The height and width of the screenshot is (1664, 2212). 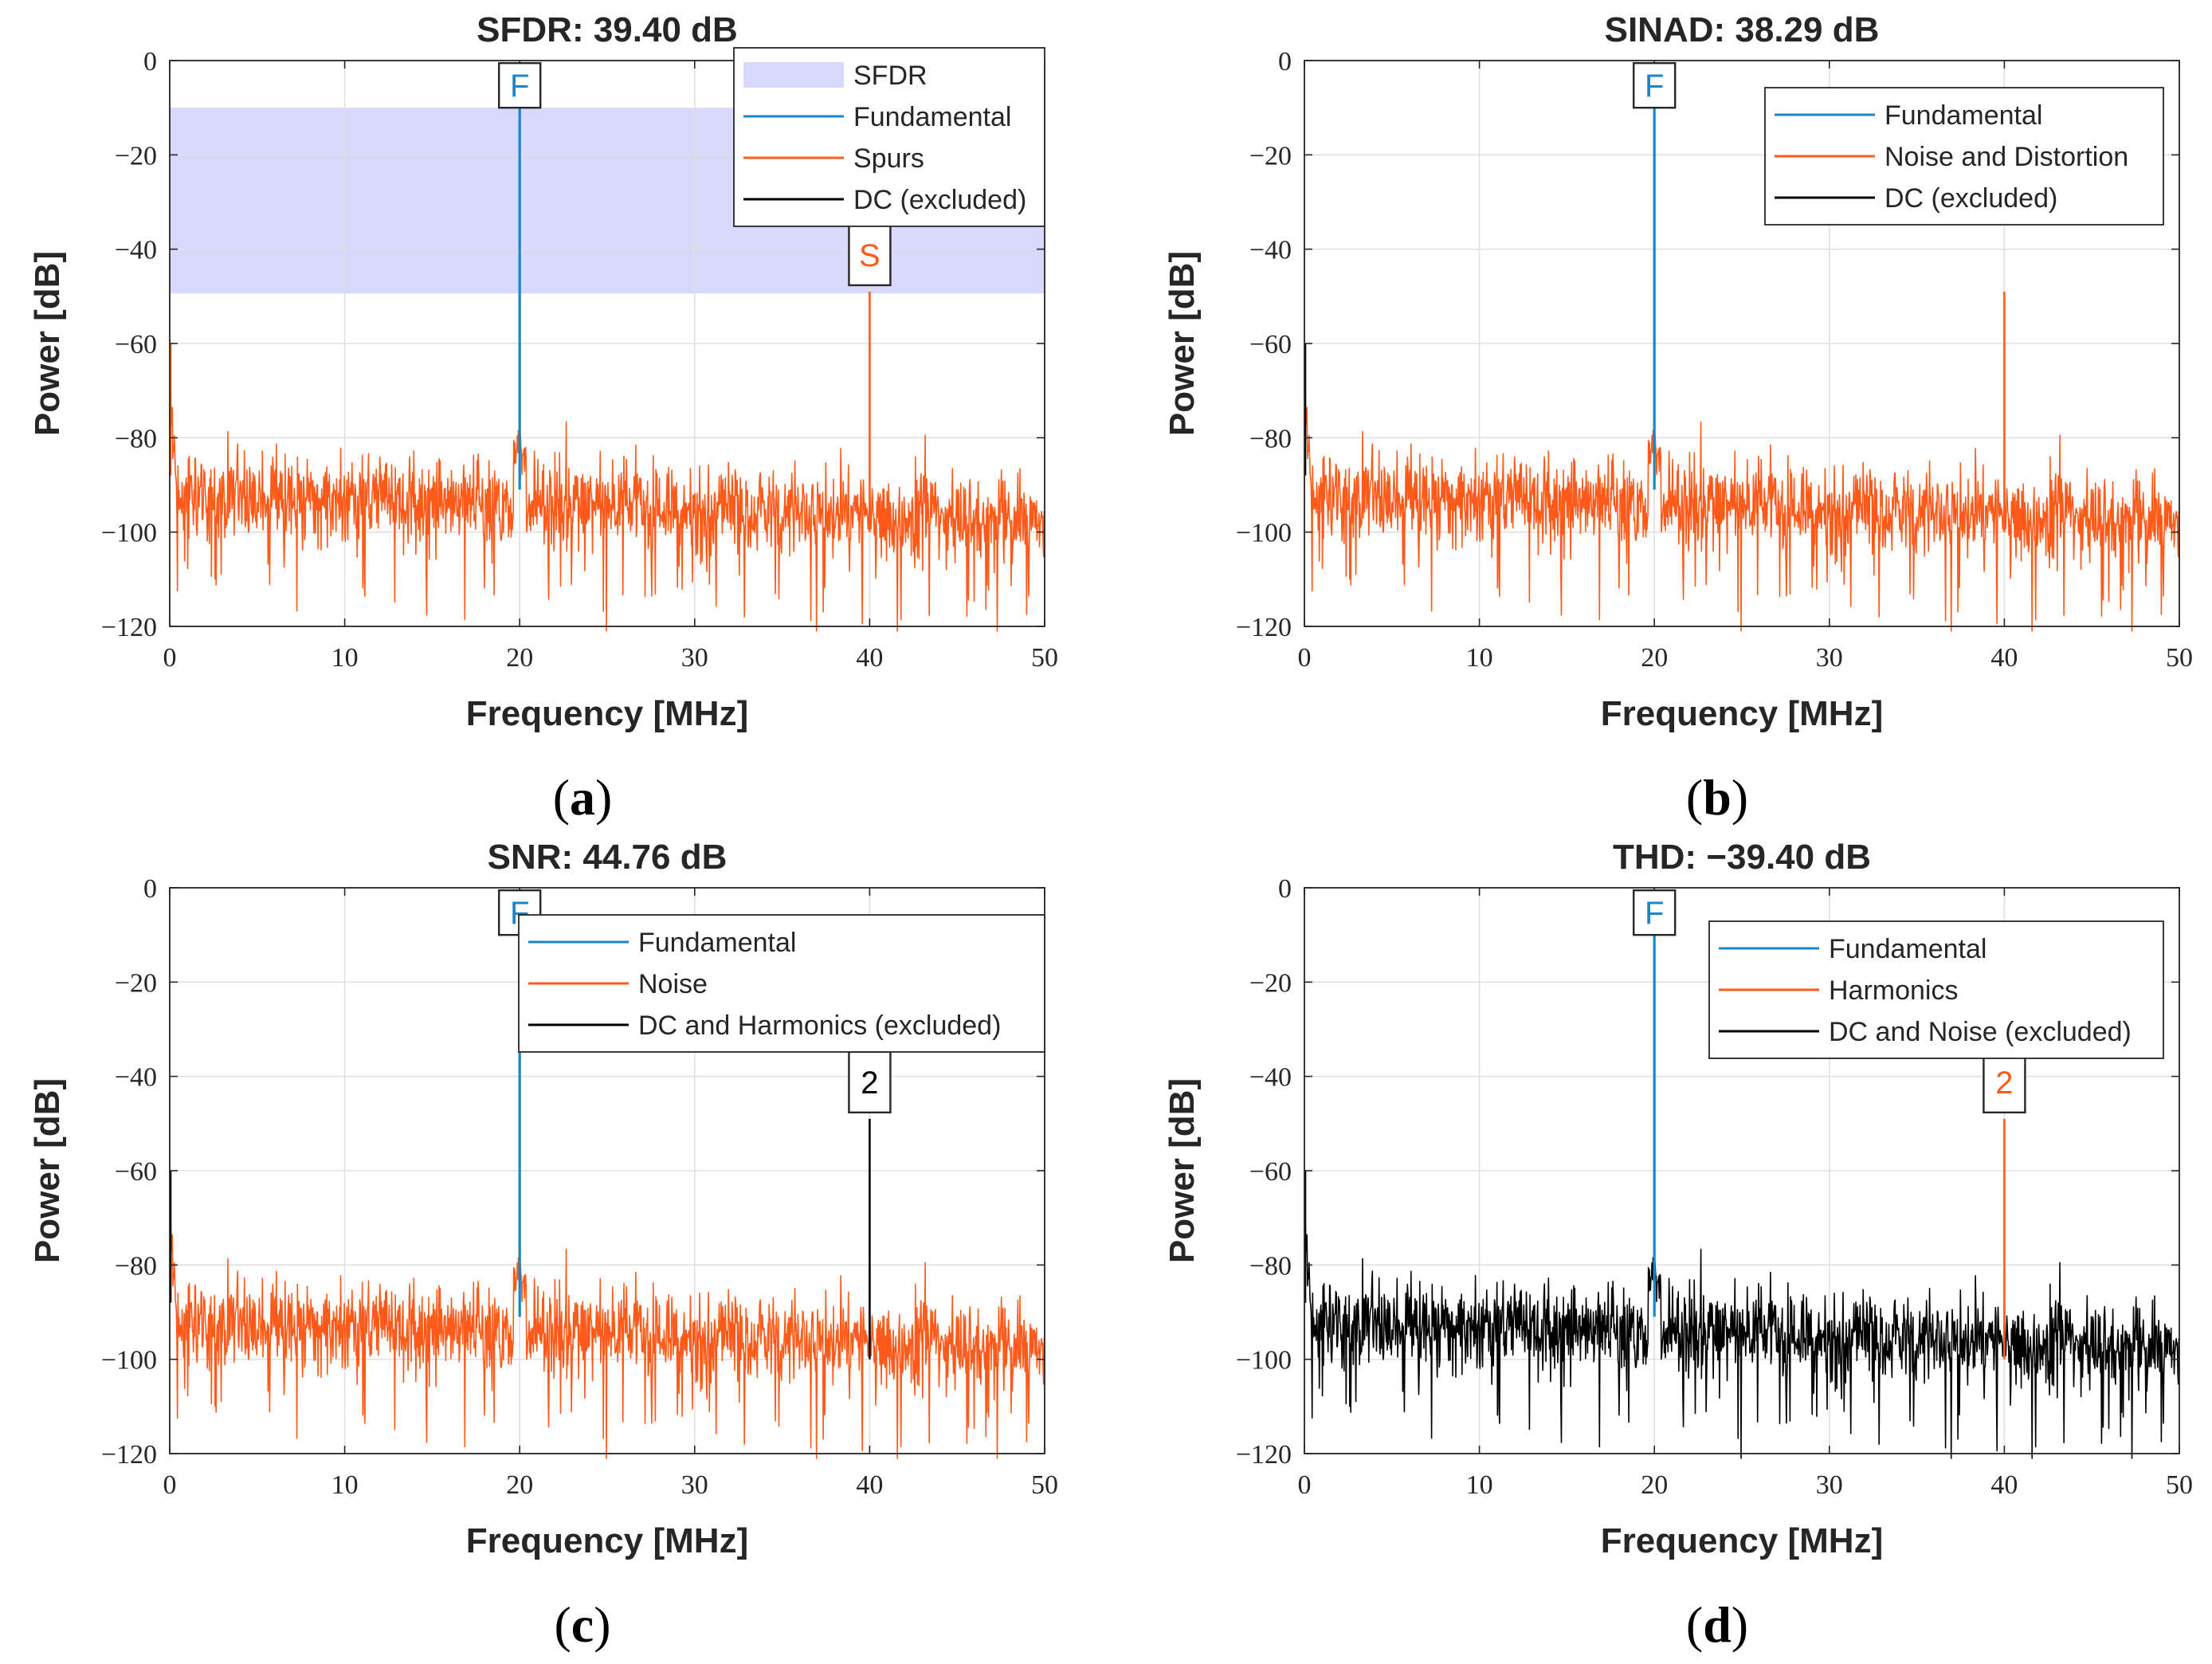 What do you see at coordinates (1742, 29) in the screenshot?
I see `chart-title: SINAD: 38.29 dB` at bounding box center [1742, 29].